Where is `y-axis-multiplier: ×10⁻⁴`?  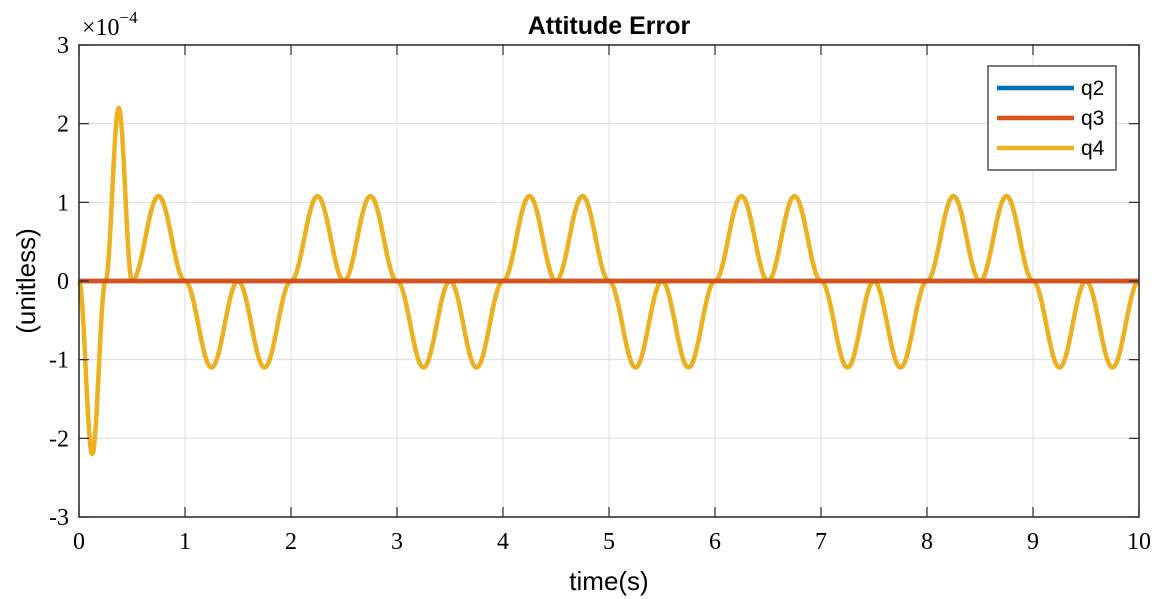
y-axis-multiplier: ×10⁻⁴ is located at coordinates (110, 24).